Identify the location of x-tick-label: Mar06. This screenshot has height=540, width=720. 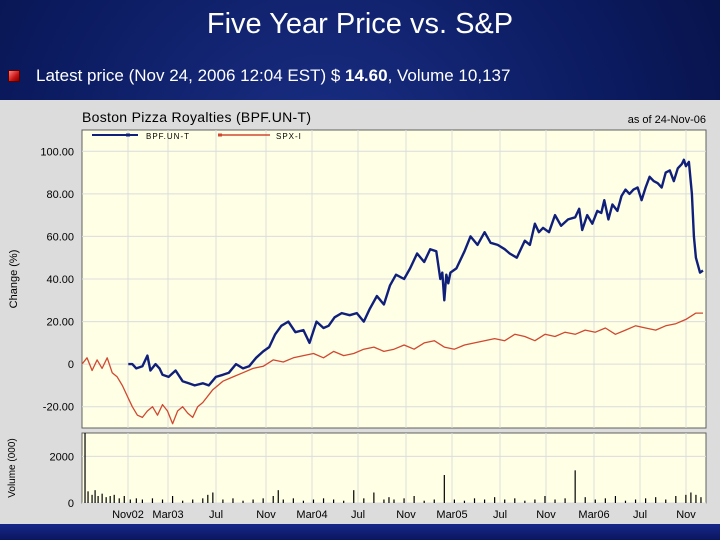
(593, 515).